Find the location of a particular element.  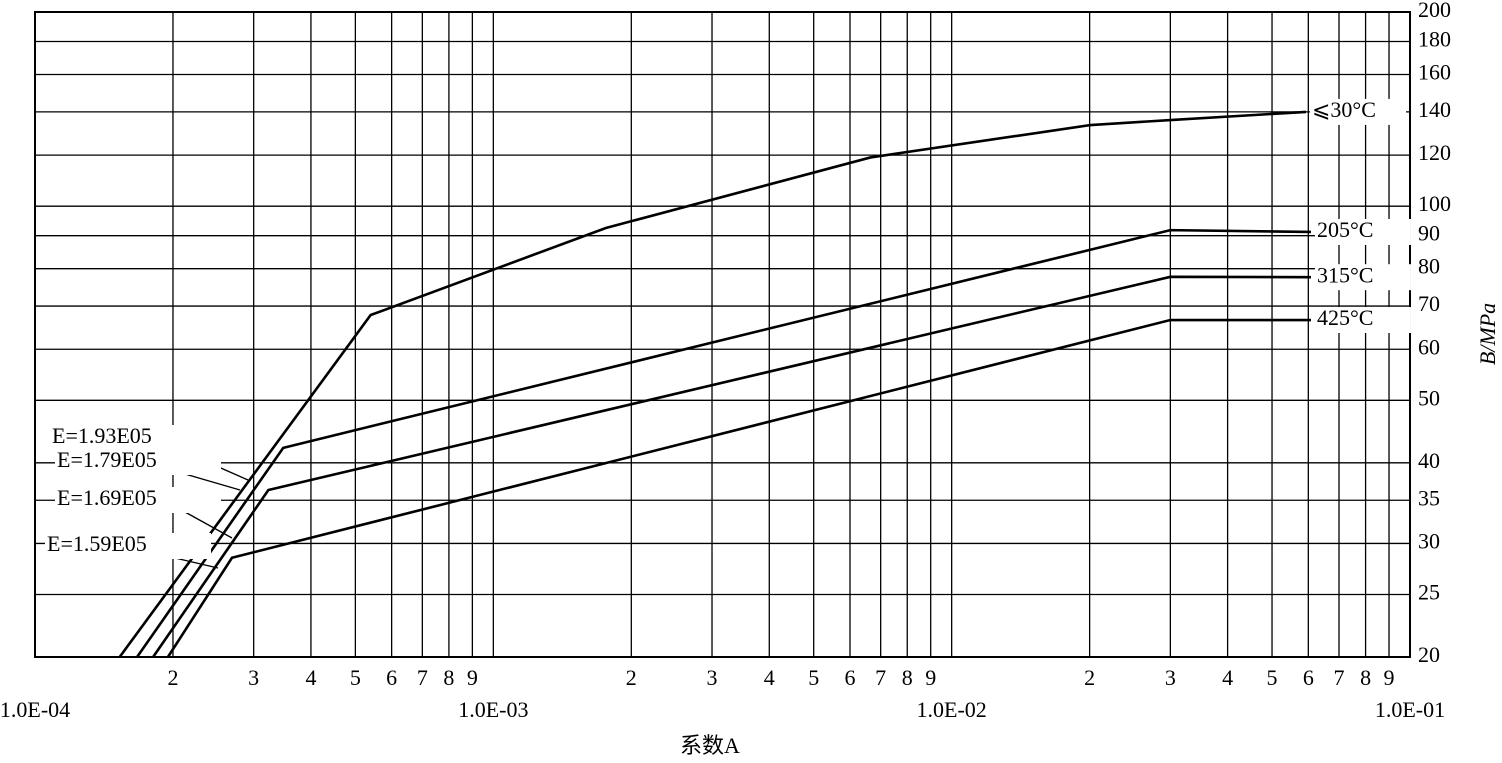

series-label: ⩽30°C is located at coordinates (1344, 109).